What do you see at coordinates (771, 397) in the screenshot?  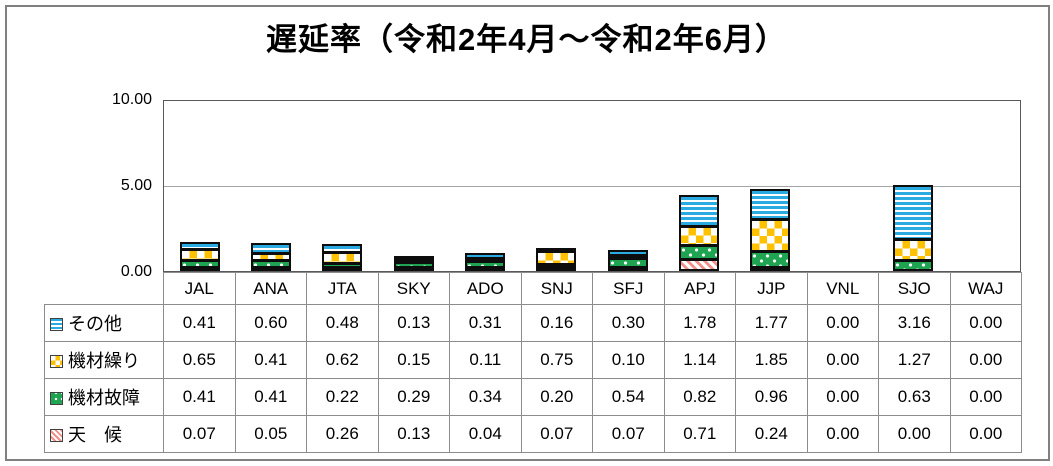 I see `value-cell: 0.96` at bounding box center [771, 397].